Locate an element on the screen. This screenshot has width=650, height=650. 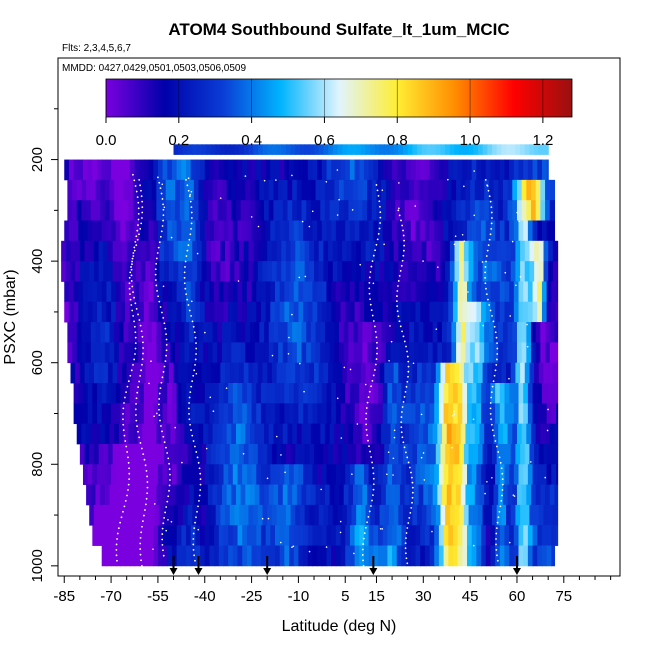
colorbar-tick-label: 0.4 is located at coordinates (251, 140).